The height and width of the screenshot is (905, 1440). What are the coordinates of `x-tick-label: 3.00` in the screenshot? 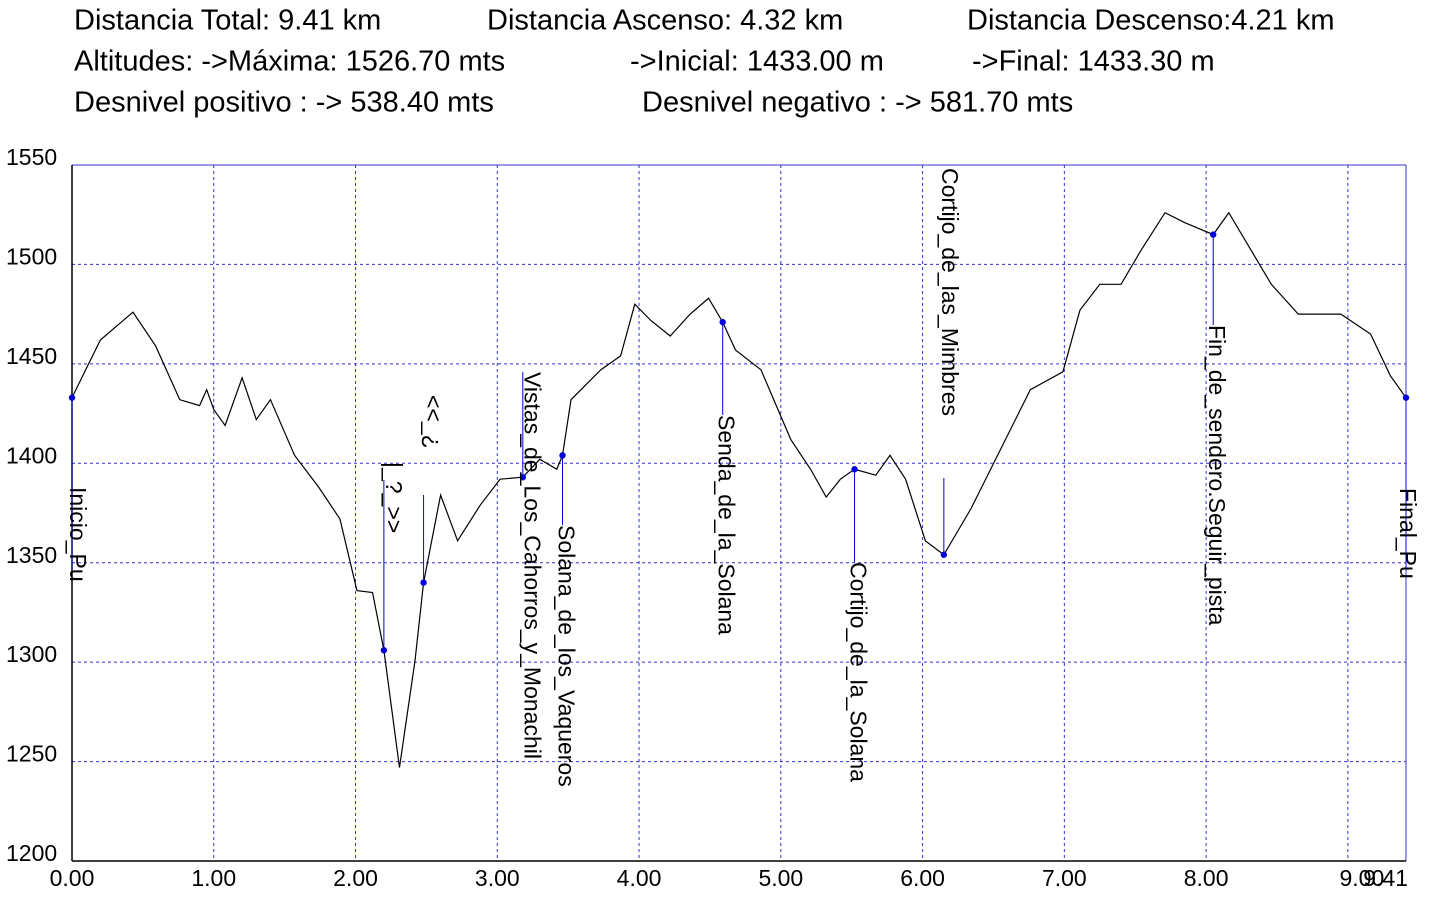 It's located at (497, 878).